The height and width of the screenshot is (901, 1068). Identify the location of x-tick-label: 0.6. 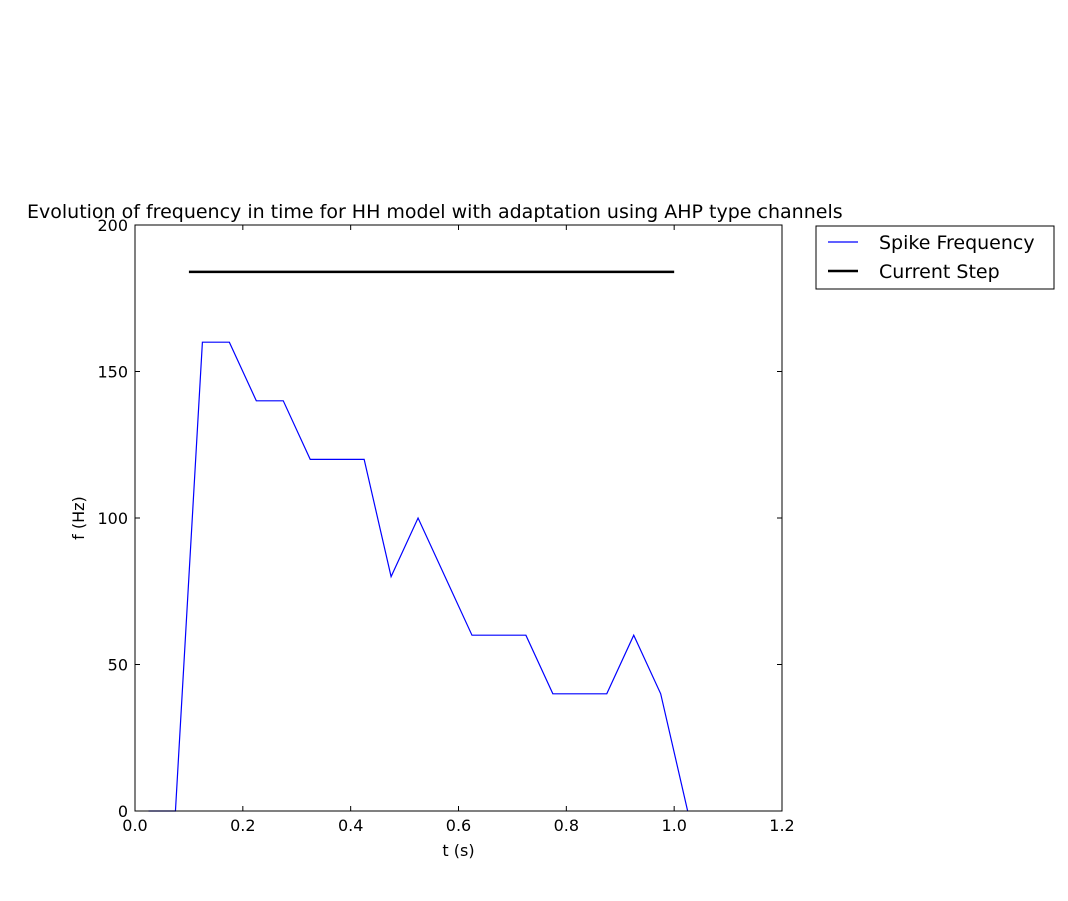
(458, 825).